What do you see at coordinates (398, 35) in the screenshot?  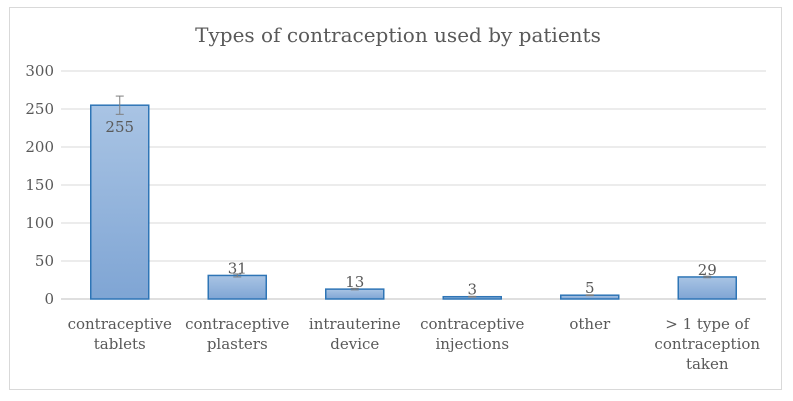 I see `chart-title: Types of contraception used by patients` at bounding box center [398, 35].